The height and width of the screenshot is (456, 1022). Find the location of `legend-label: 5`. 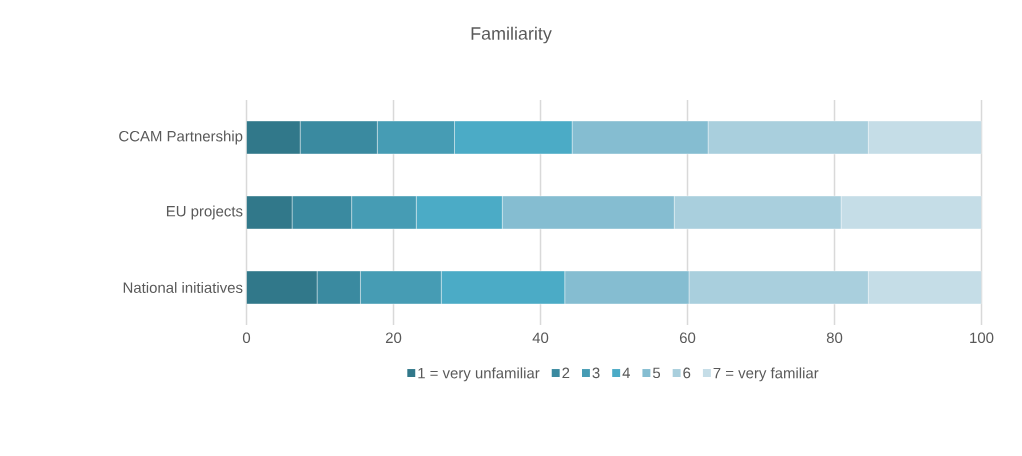

legend-label: 5 is located at coordinates (656, 373).